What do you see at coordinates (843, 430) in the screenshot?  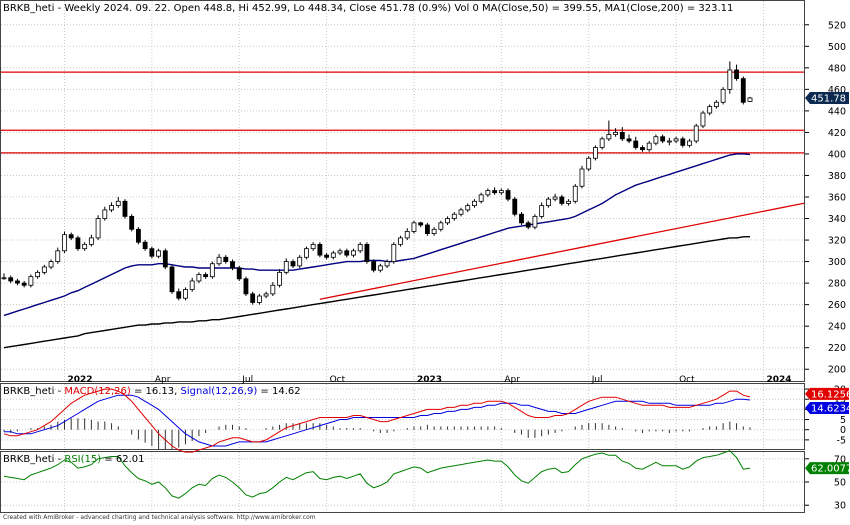 I see `macd-tick-label: 0` at bounding box center [843, 430].